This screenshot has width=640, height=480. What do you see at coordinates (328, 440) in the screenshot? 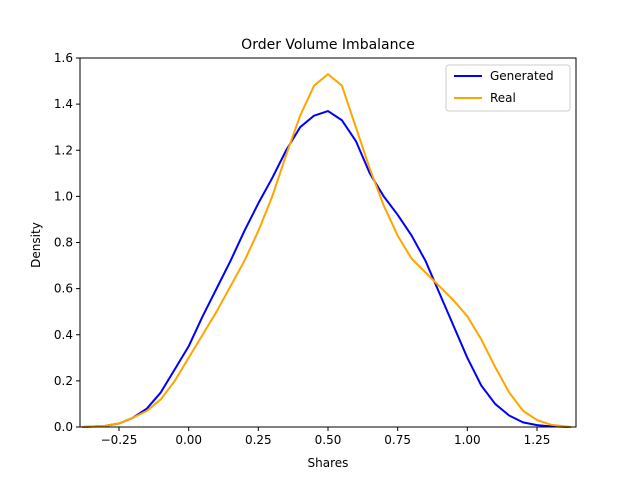
I see `x-tick-label: 0.50` at bounding box center [328, 440].